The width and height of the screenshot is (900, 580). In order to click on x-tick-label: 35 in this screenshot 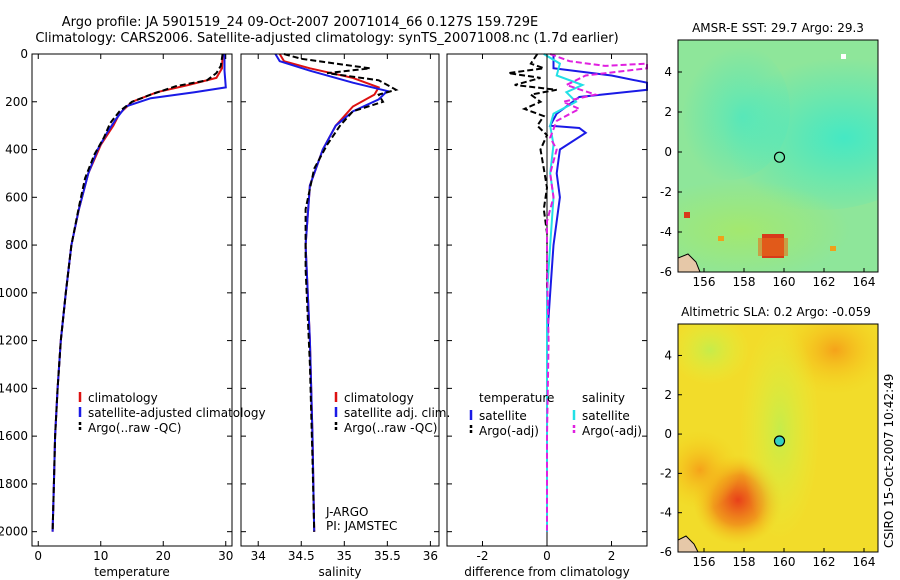, I will do `click(344, 556)`.